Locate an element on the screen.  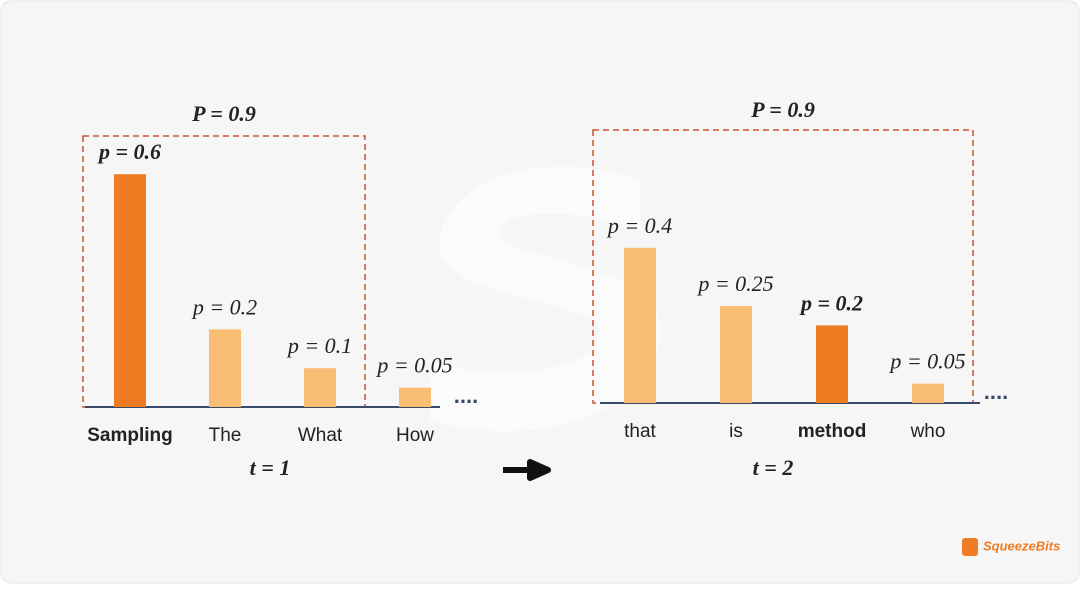
value-label: p = 0.25 is located at coordinates (734, 283).